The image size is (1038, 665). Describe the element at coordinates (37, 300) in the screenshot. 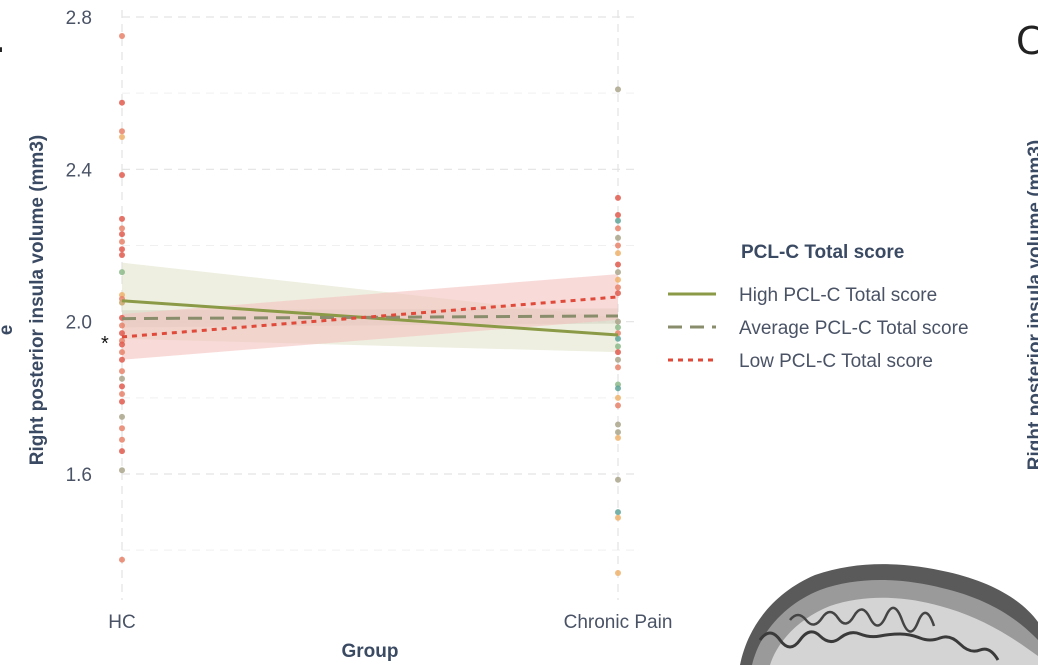

I see `y-axis-title: Right posterior insula volume (mm3)` at that location.